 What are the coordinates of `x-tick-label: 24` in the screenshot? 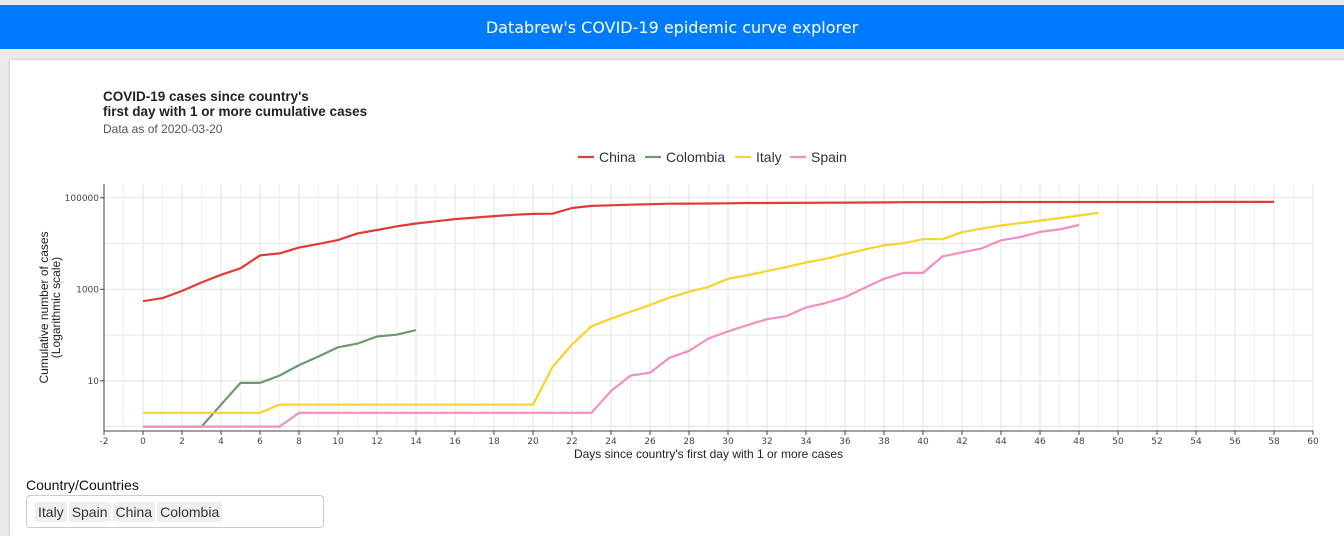 It's located at (611, 442).